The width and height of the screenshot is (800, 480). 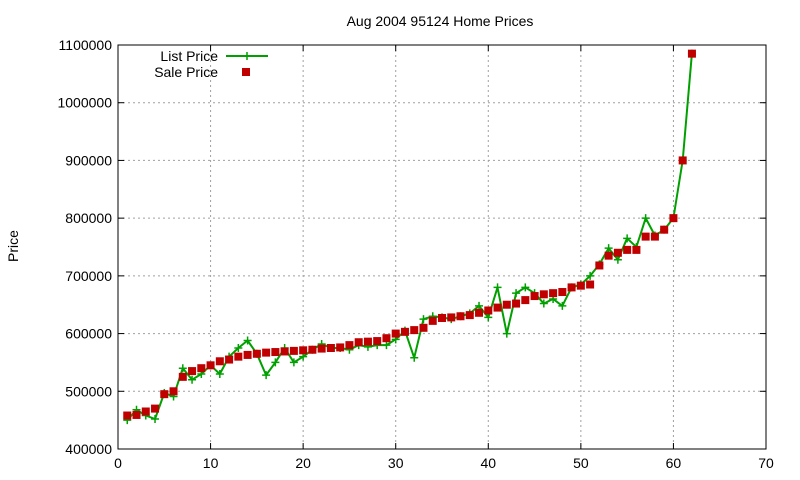 I want to click on x-tick-label: 0, so click(x=118, y=463).